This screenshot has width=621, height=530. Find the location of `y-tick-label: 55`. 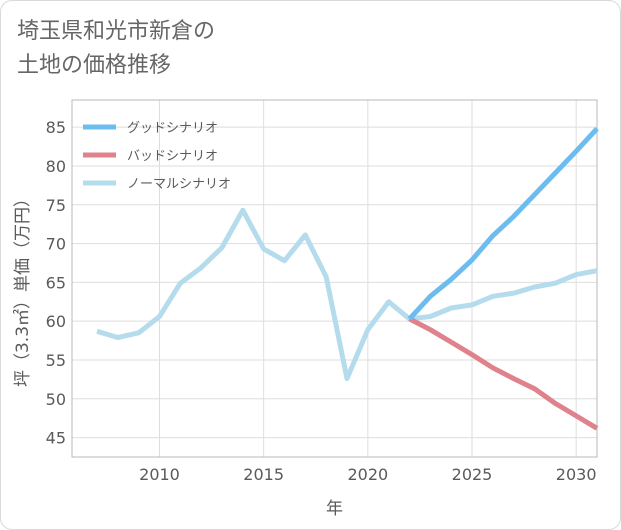

y-tick-label: 55 is located at coordinates (56, 360).